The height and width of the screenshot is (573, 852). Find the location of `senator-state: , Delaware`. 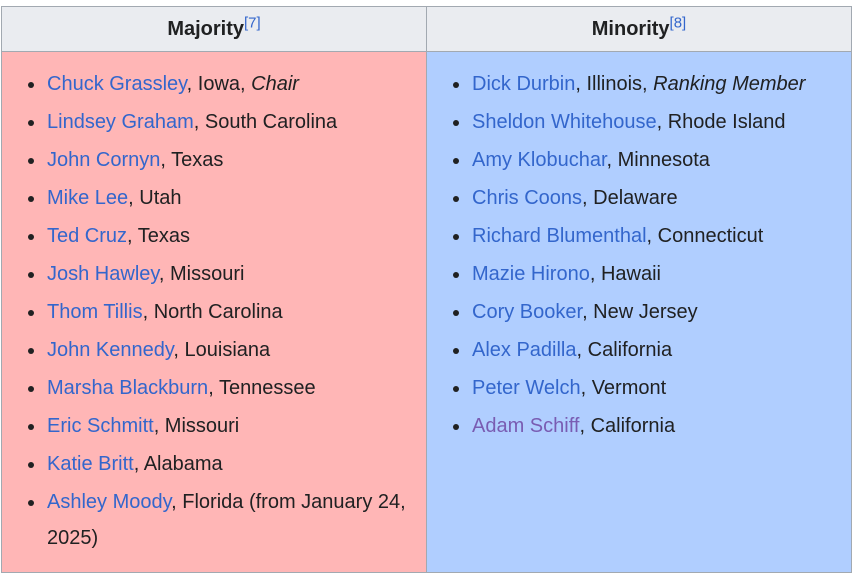

senator-state: , Delaware is located at coordinates (630, 198).